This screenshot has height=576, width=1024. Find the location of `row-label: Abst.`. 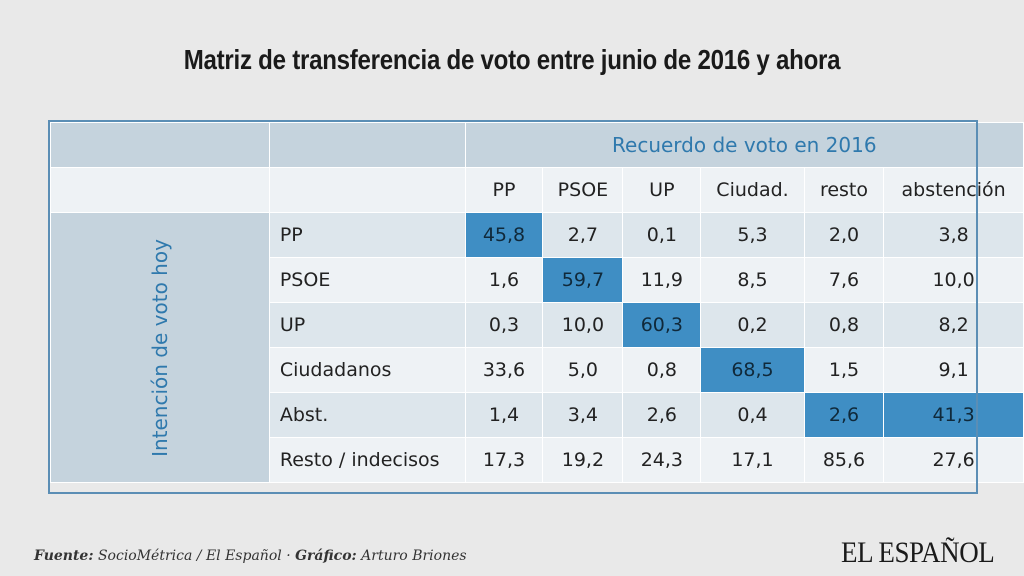

row-label: Abst. is located at coordinates (367, 415).